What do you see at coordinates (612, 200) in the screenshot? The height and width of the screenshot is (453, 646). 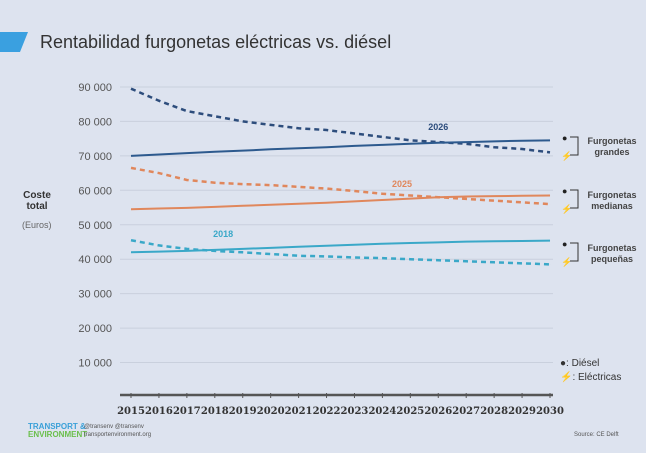 I see `group-label-medium: Furgonetas medianas` at bounding box center [612, 200].